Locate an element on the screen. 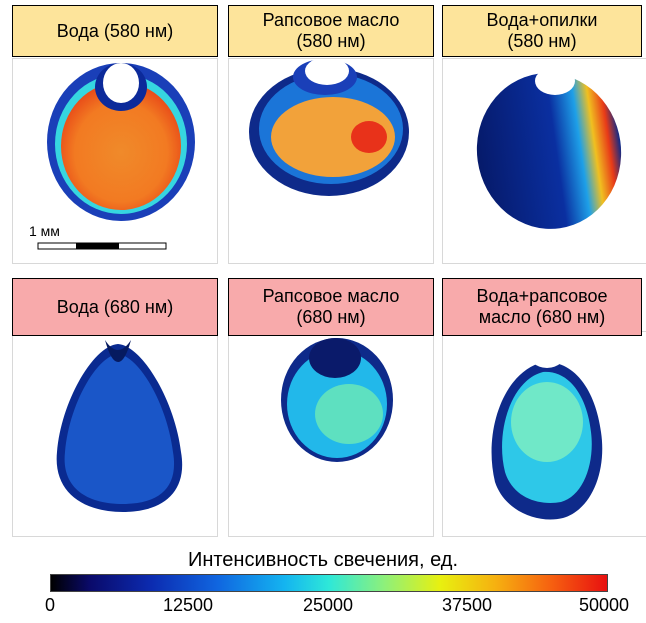  panel-water-580: 1 мм is located at coordinates (115, 161).